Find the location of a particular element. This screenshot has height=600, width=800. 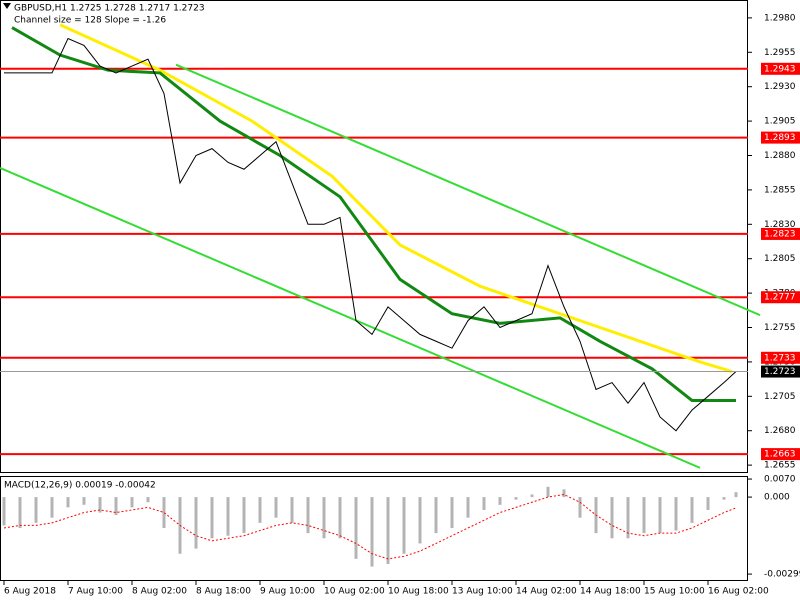

y-tick-label: 1.2905 is located at coordinates (780, 122).